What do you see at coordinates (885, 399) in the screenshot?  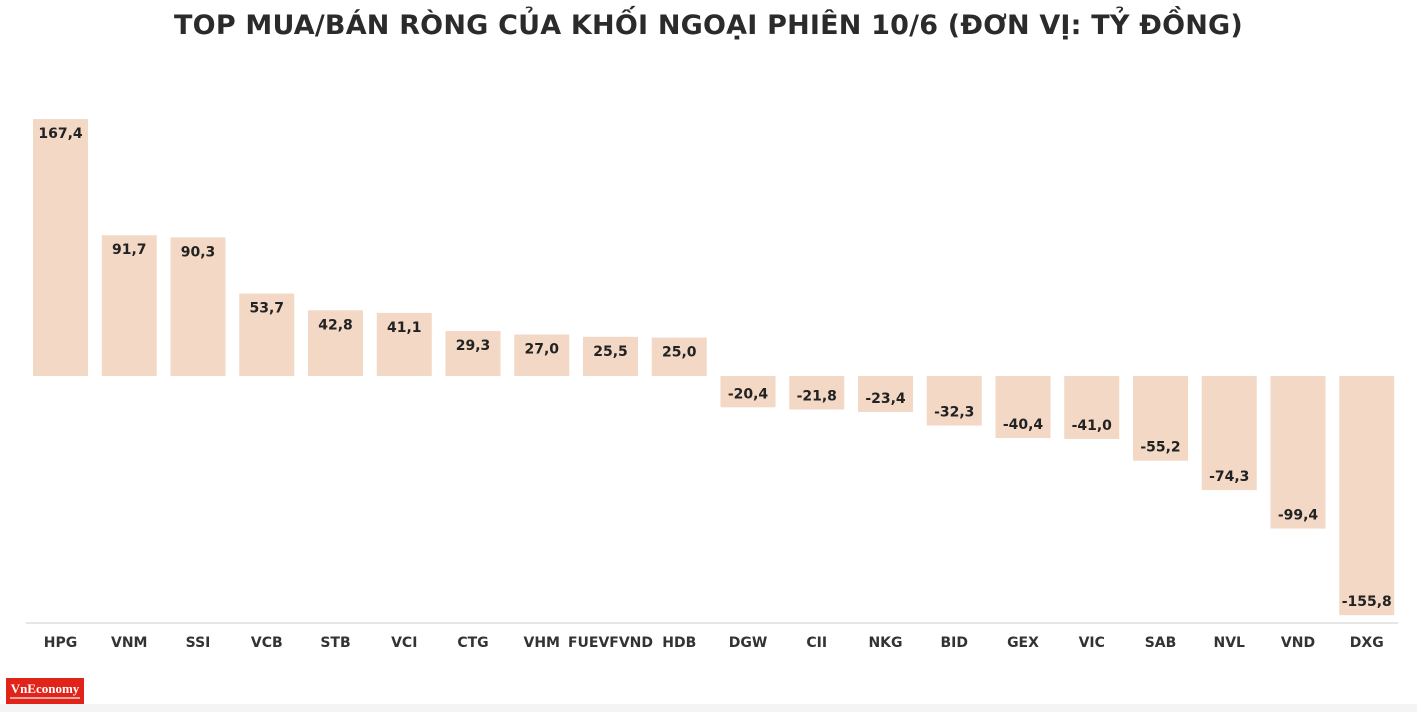 I see `value-label-nkg: -23,4` at bounding box center [885, 399].